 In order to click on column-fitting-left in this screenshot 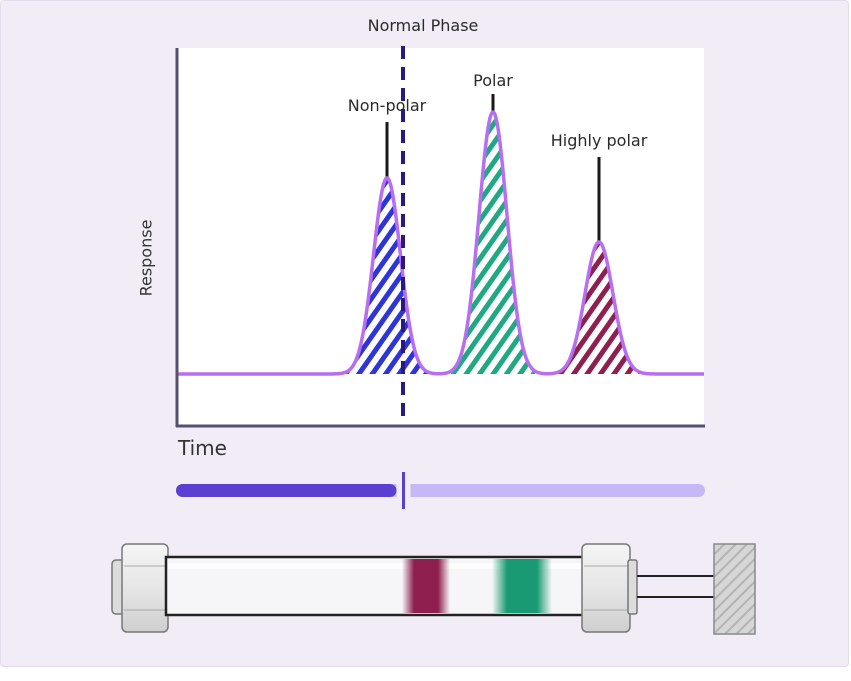, I will do `click(145, 588)`.